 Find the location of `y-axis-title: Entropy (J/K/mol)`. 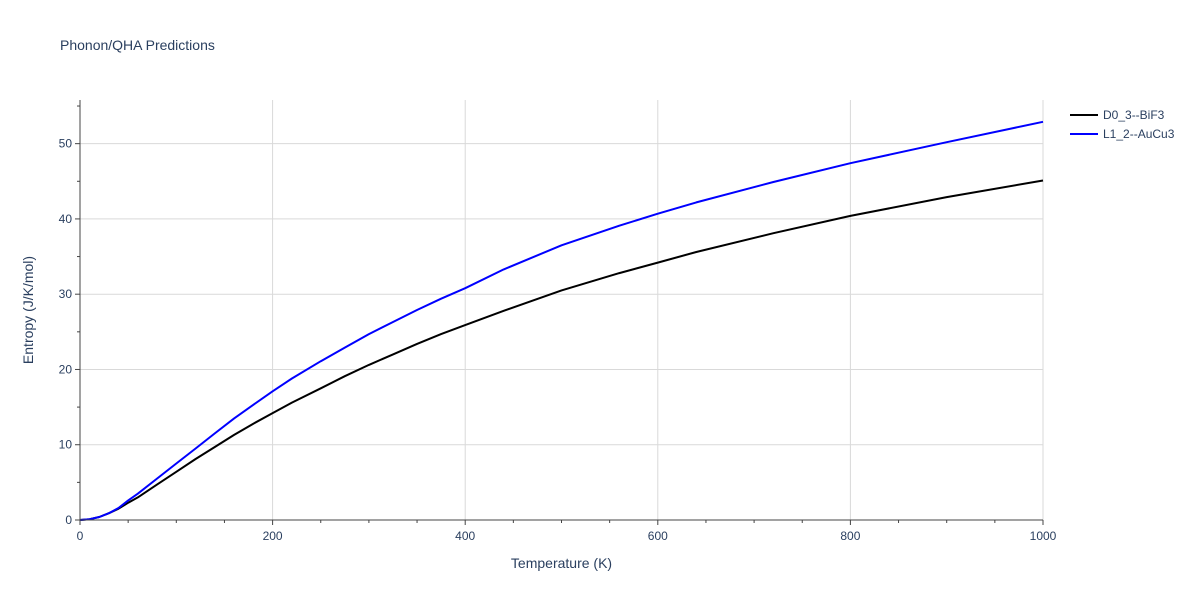

y-axis-title: Entropy (J/K/mol) is located at coordinates (28, 310).